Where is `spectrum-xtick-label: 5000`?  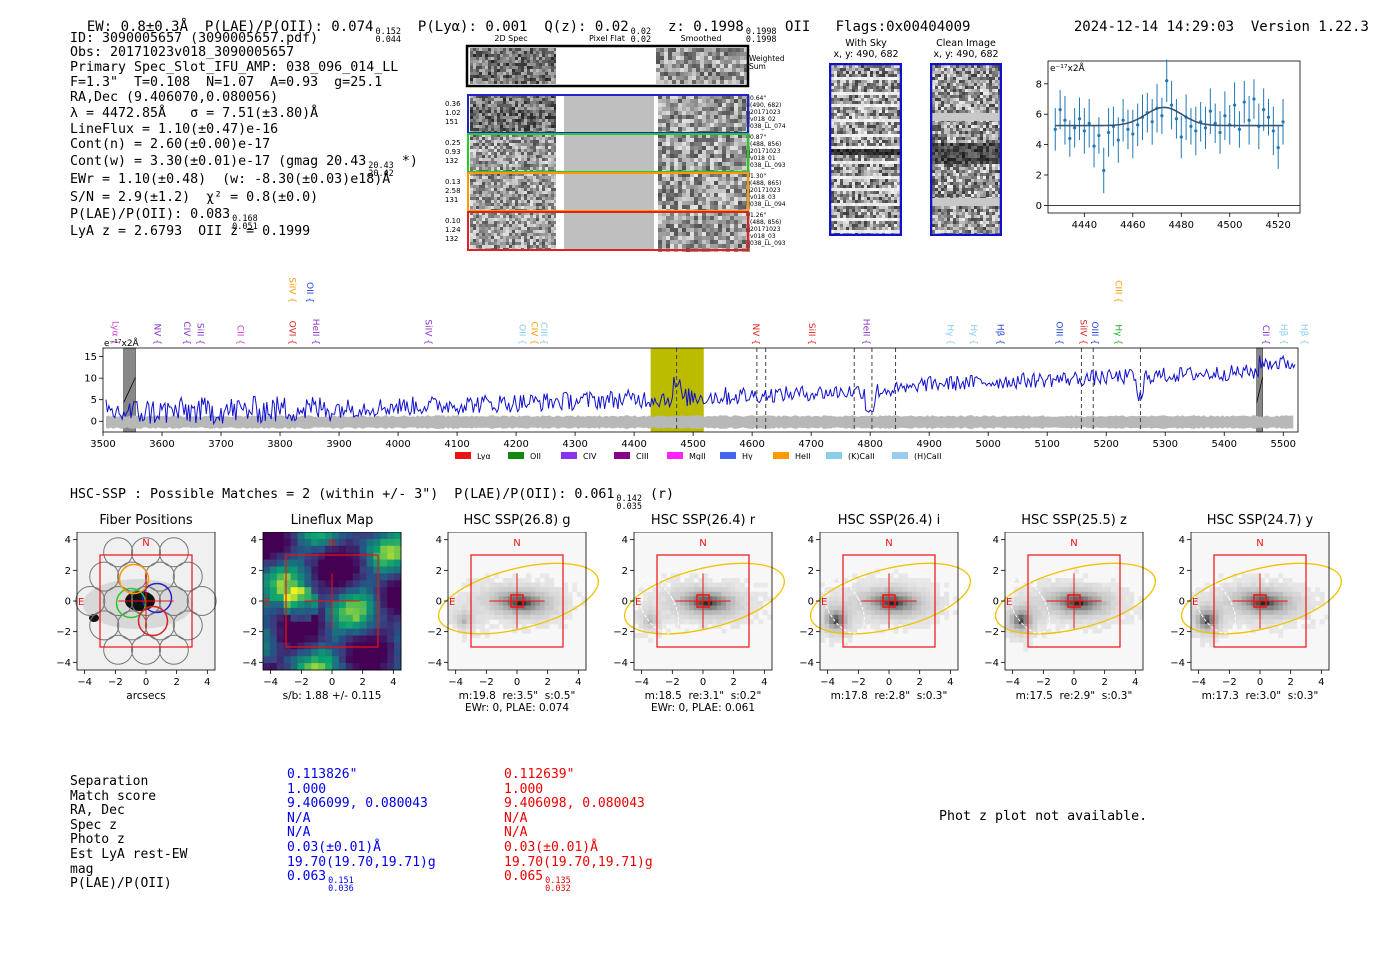
spectrum-xtick-label: 5000 is located at coordinates (987, 444).